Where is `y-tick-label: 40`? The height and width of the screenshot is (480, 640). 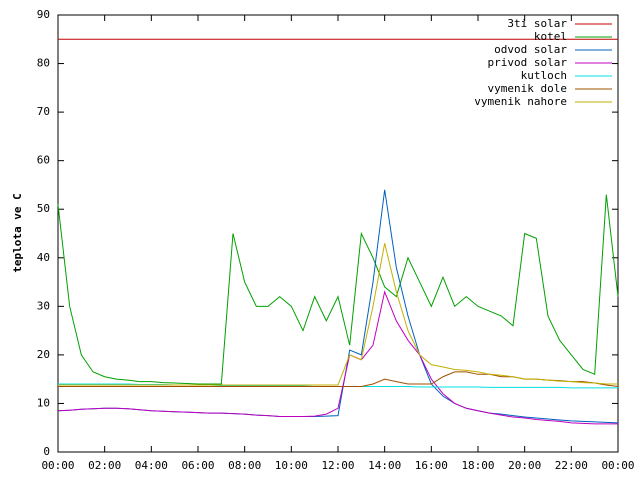 y-tick-label: 40 is located at coordinates (43, 257).